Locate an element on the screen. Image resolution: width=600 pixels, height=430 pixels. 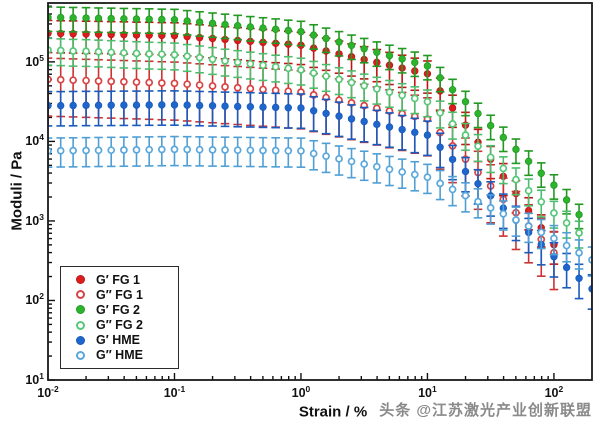
legend-marker-g-prime-fg1-icon is located at coordinates (80, 280).